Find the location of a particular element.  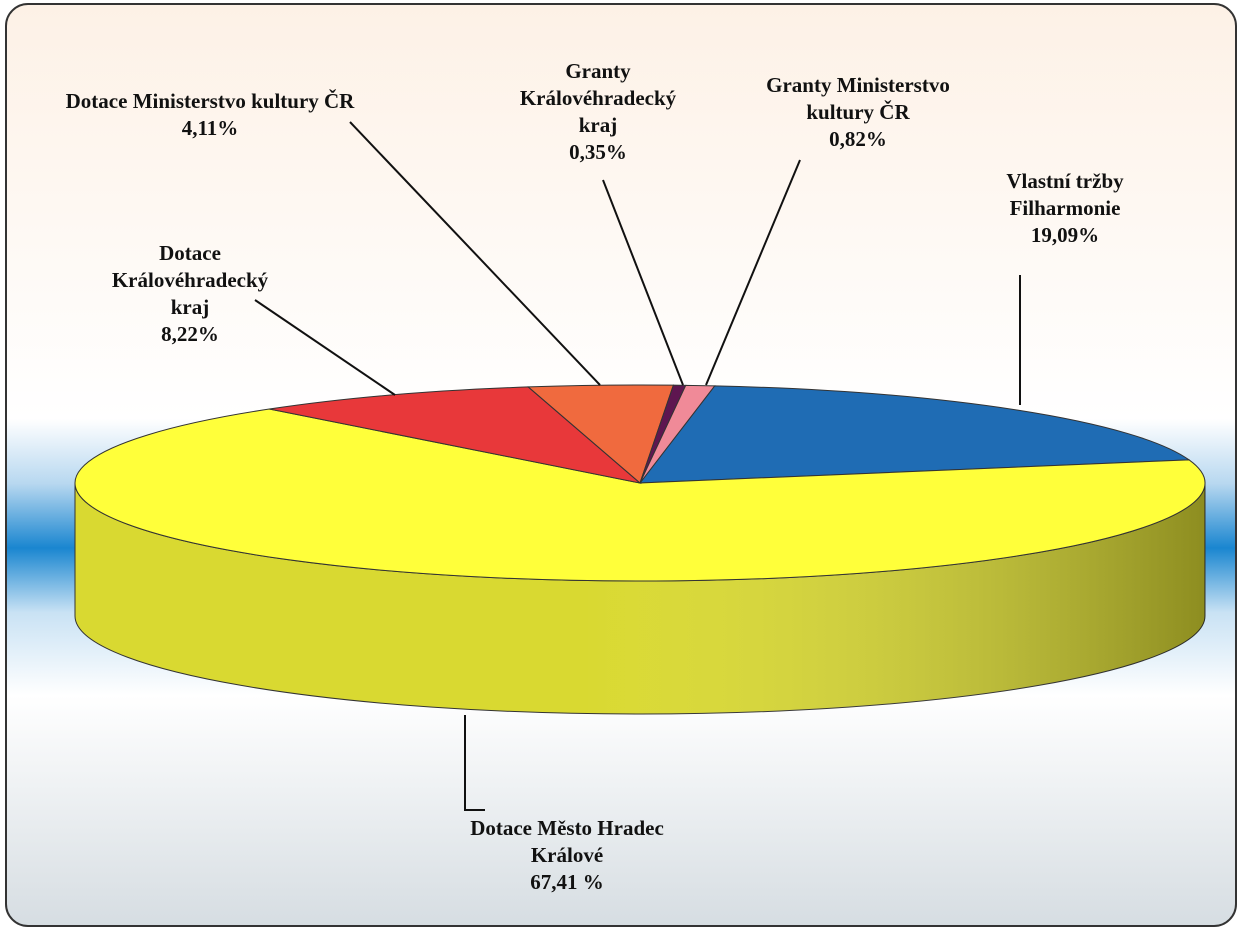

value-label: 0,35% is located at coordinates (598, 152).